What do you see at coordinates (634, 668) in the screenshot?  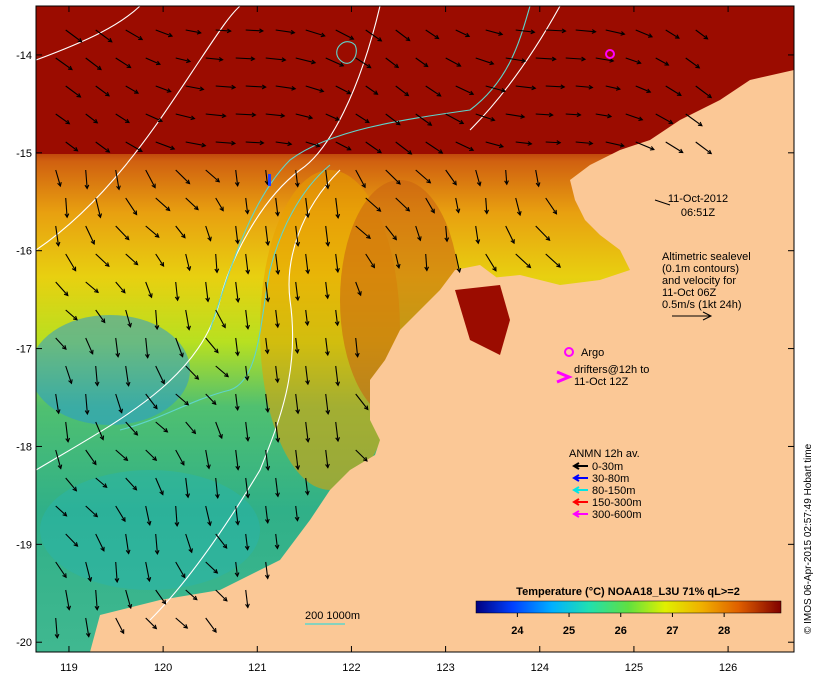 I see `lon-tick-label: 125` at bounding box center [634, 668].